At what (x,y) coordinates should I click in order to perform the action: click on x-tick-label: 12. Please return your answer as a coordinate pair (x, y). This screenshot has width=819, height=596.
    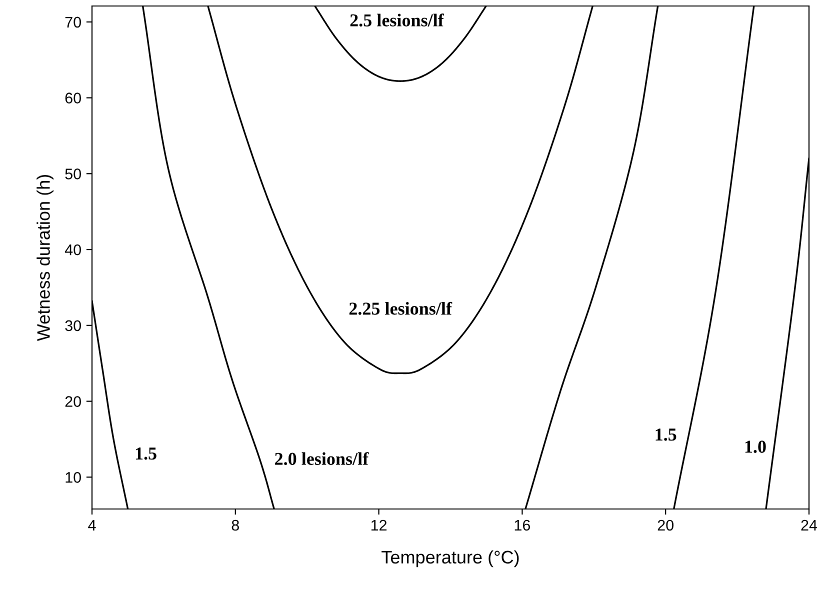
    Looking at the image, I should click on (379, 525).